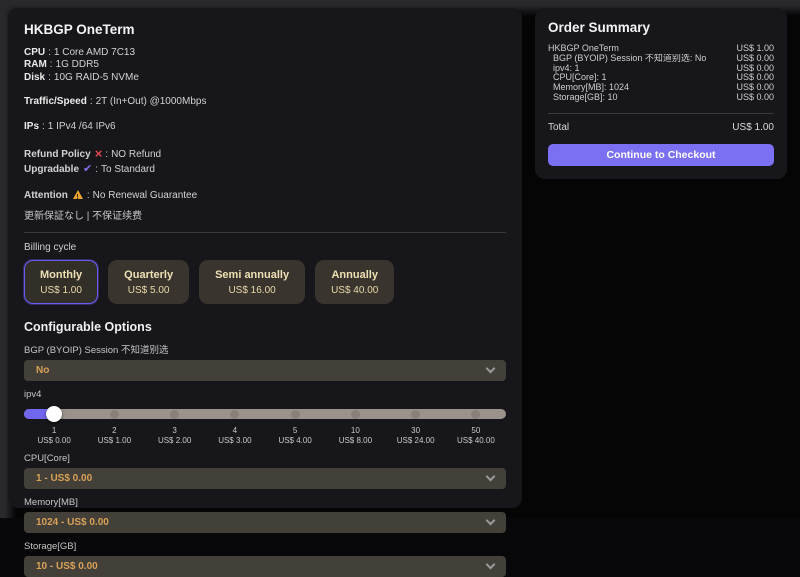 The width and height of the screenshot is (800, 577). I want to click on billing-option-price: US$ 5.00, so click(148, 291).